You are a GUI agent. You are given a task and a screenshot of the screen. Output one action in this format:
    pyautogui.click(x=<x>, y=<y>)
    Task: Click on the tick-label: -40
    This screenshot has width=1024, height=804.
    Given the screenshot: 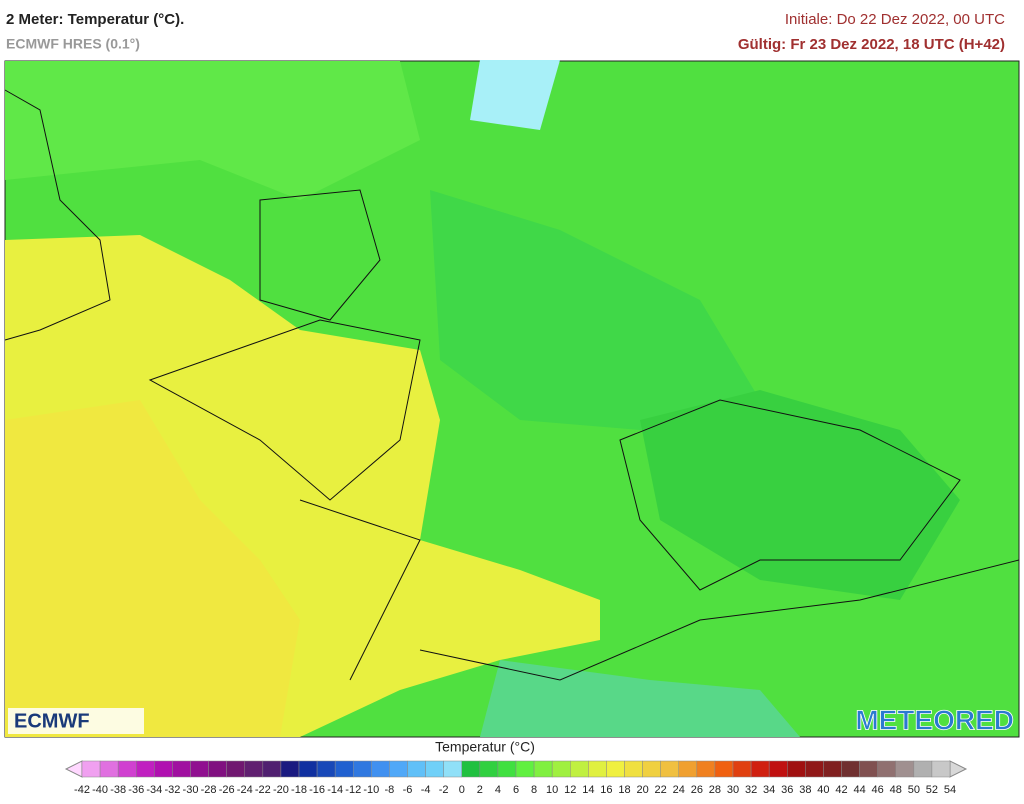 What is the action you would take?
    pyautogui.click(x=100, y=790)
    